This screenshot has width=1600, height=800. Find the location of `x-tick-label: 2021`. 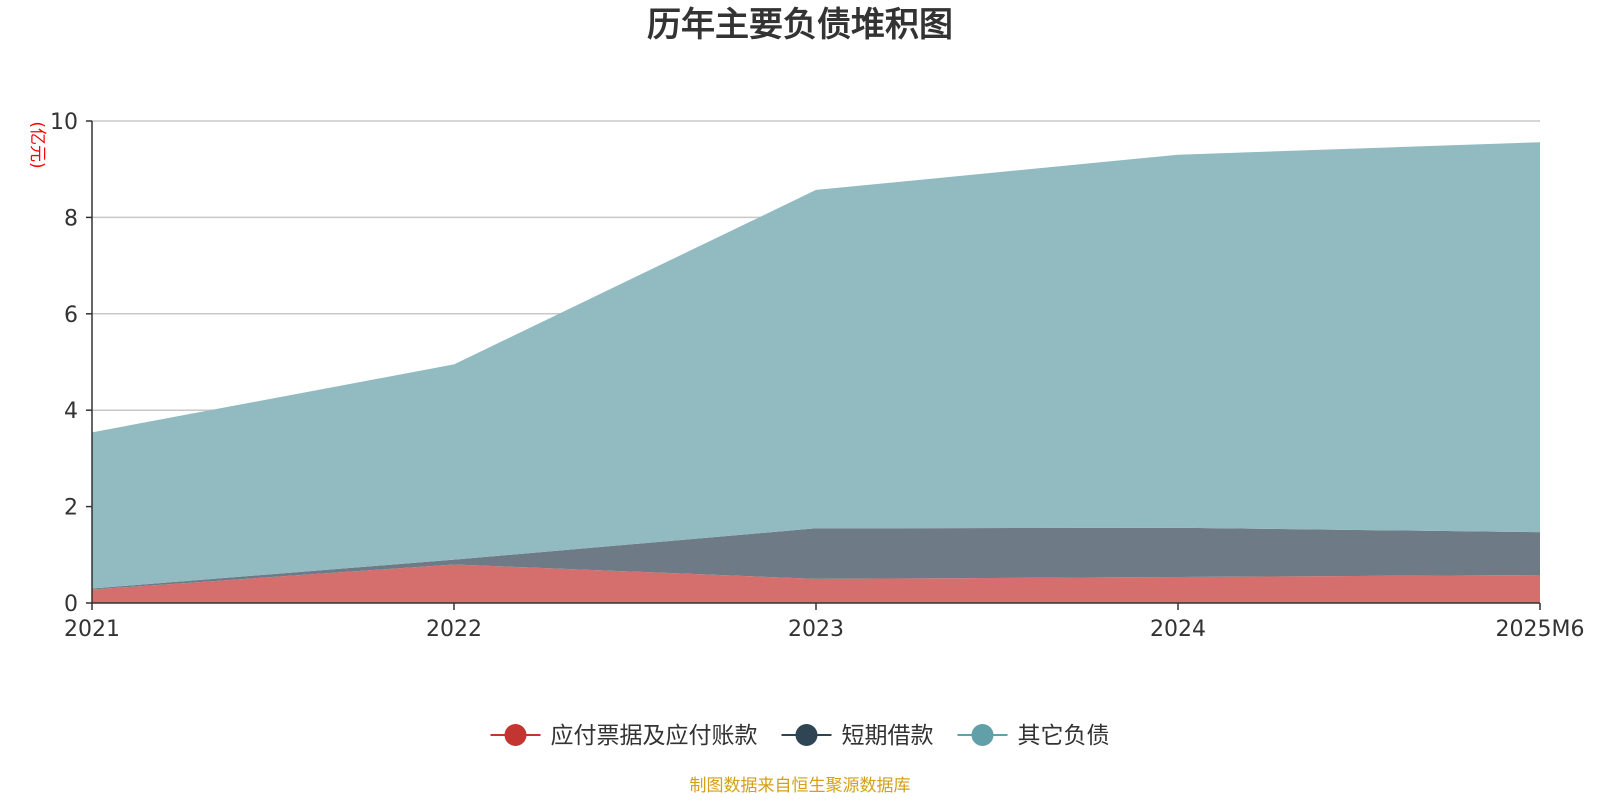

x-tick-label: 2021 is located at coordinates (92, 629).